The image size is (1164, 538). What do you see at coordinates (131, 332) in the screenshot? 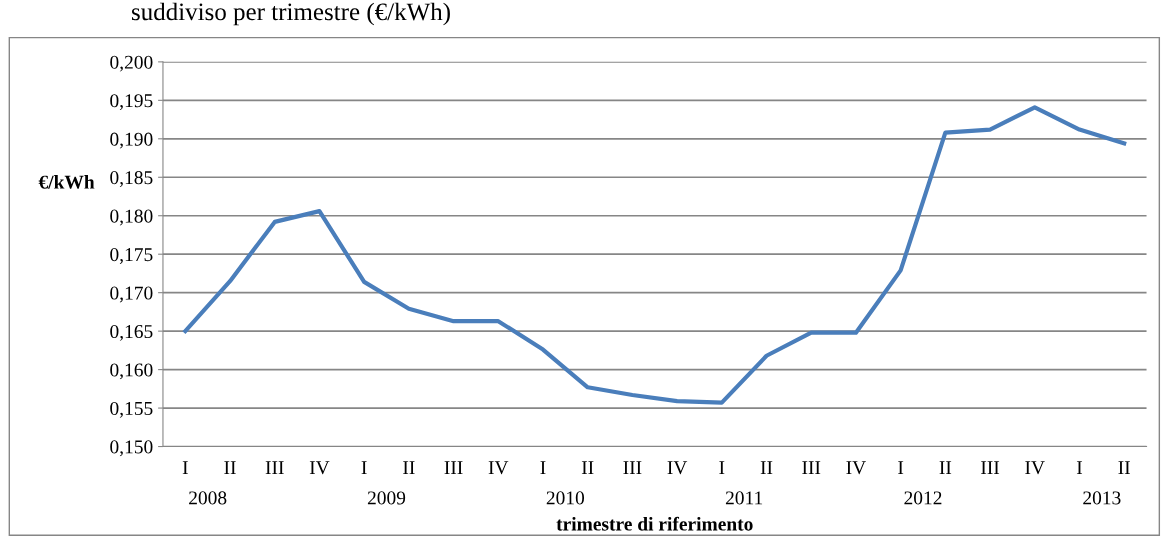
I see `y-tick-label: 0,165` at bounding box center [131, 332].